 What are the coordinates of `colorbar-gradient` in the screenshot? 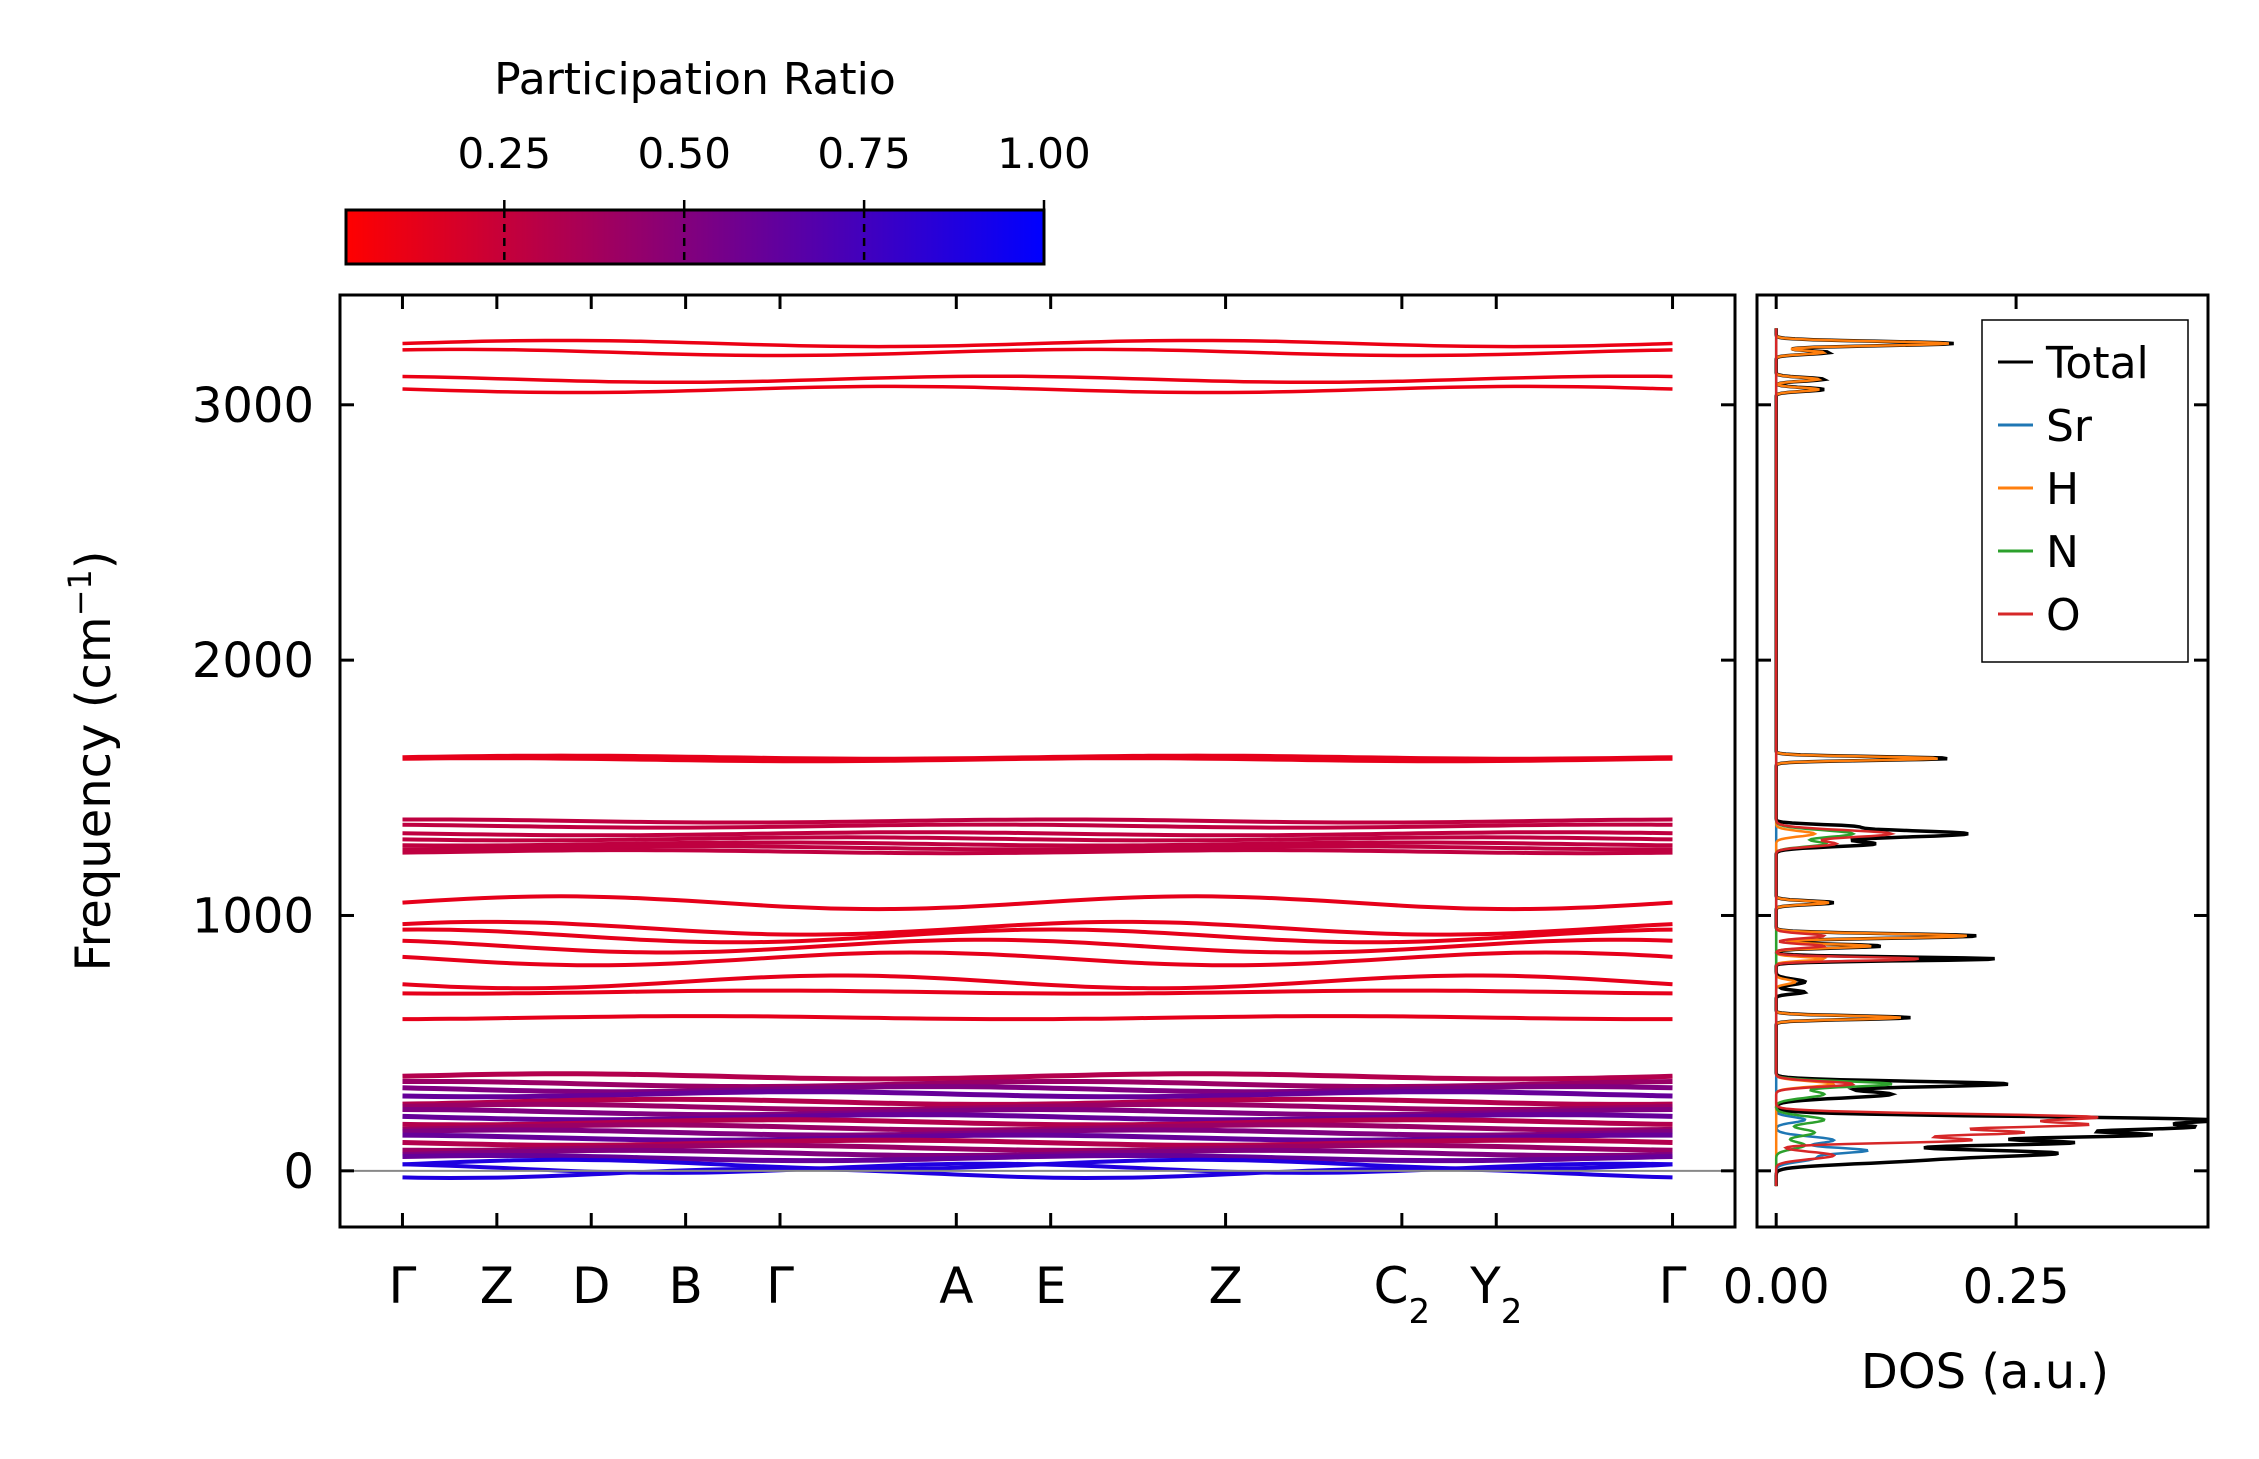 It's located at (695, 237).